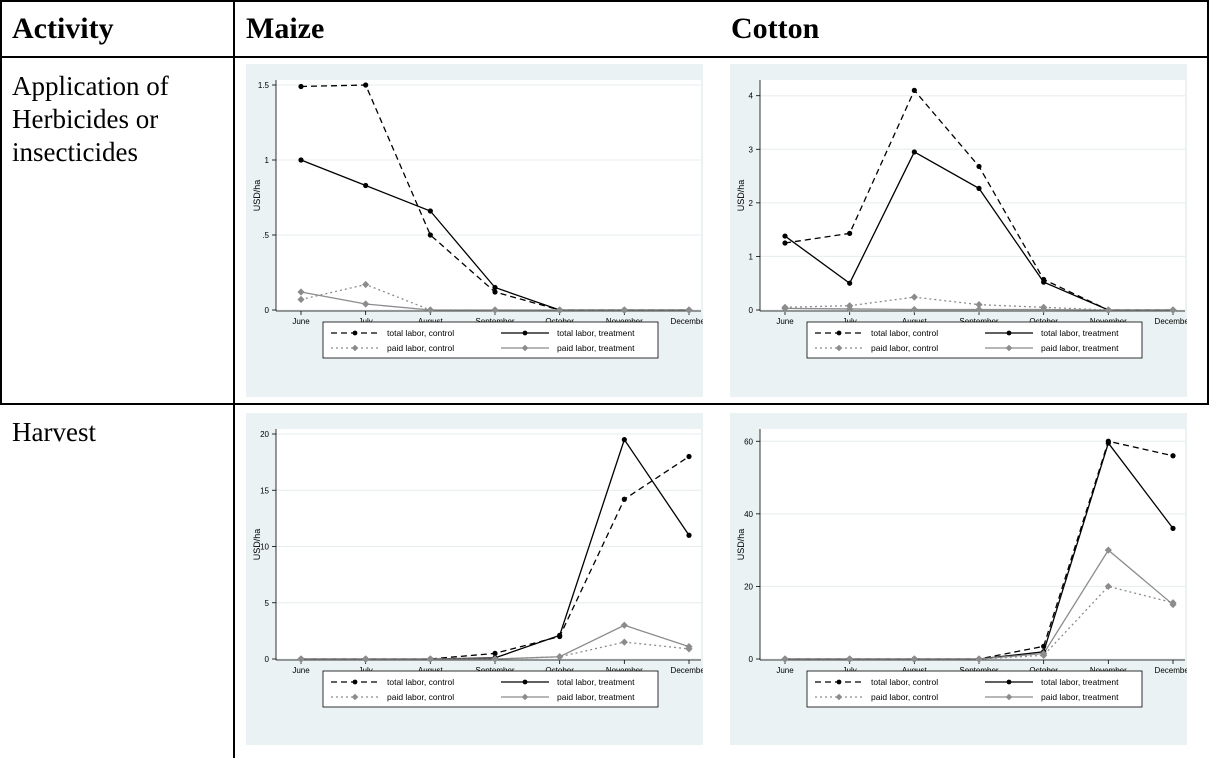 This screenshot has width=1209, height=758. I want to click on y-tick-label: 40, so click(748, 514).